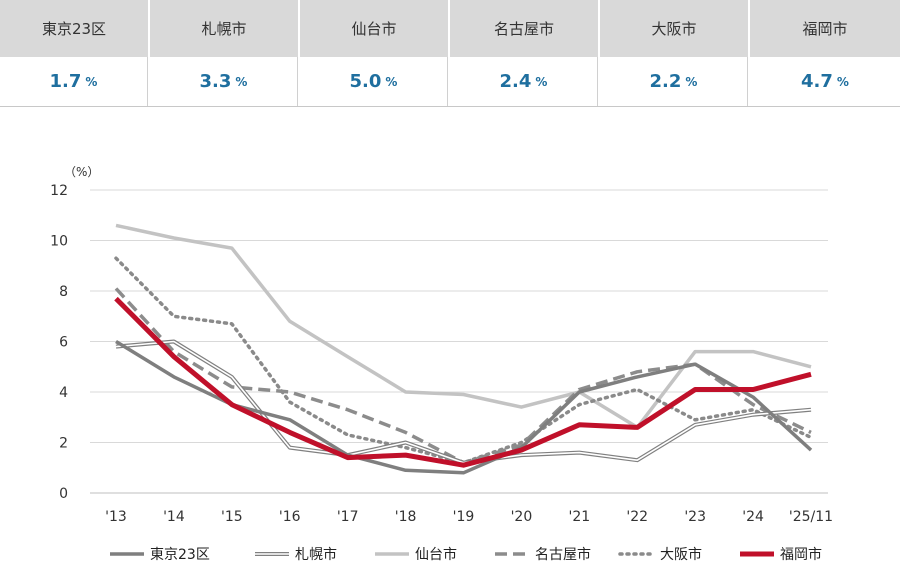 Image resolution: width=900 pixels, height=577 pixels. Describe the element at coordinates (224, 28) in the screenshot. I see `summary-city: 札幌市` at that location.